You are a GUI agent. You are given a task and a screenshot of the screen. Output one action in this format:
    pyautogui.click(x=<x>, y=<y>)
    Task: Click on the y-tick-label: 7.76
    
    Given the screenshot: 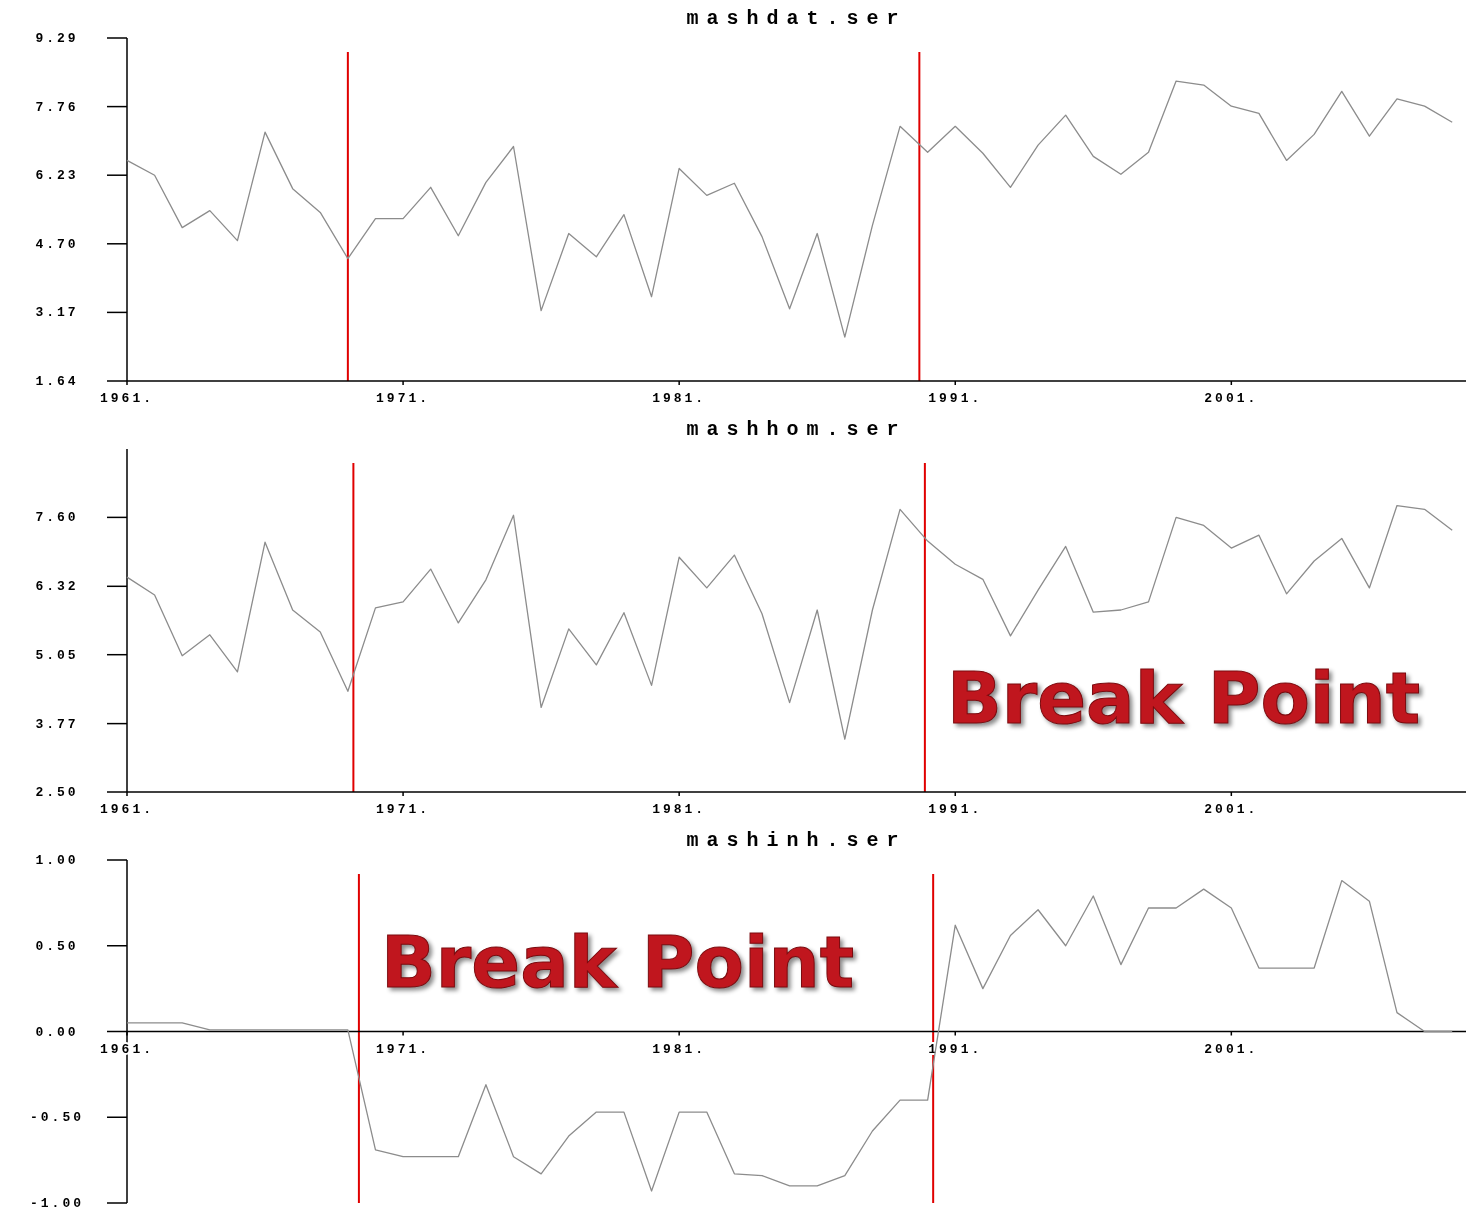 What is the action you would take?
    pyautogui.click(x=57, y=107)
    